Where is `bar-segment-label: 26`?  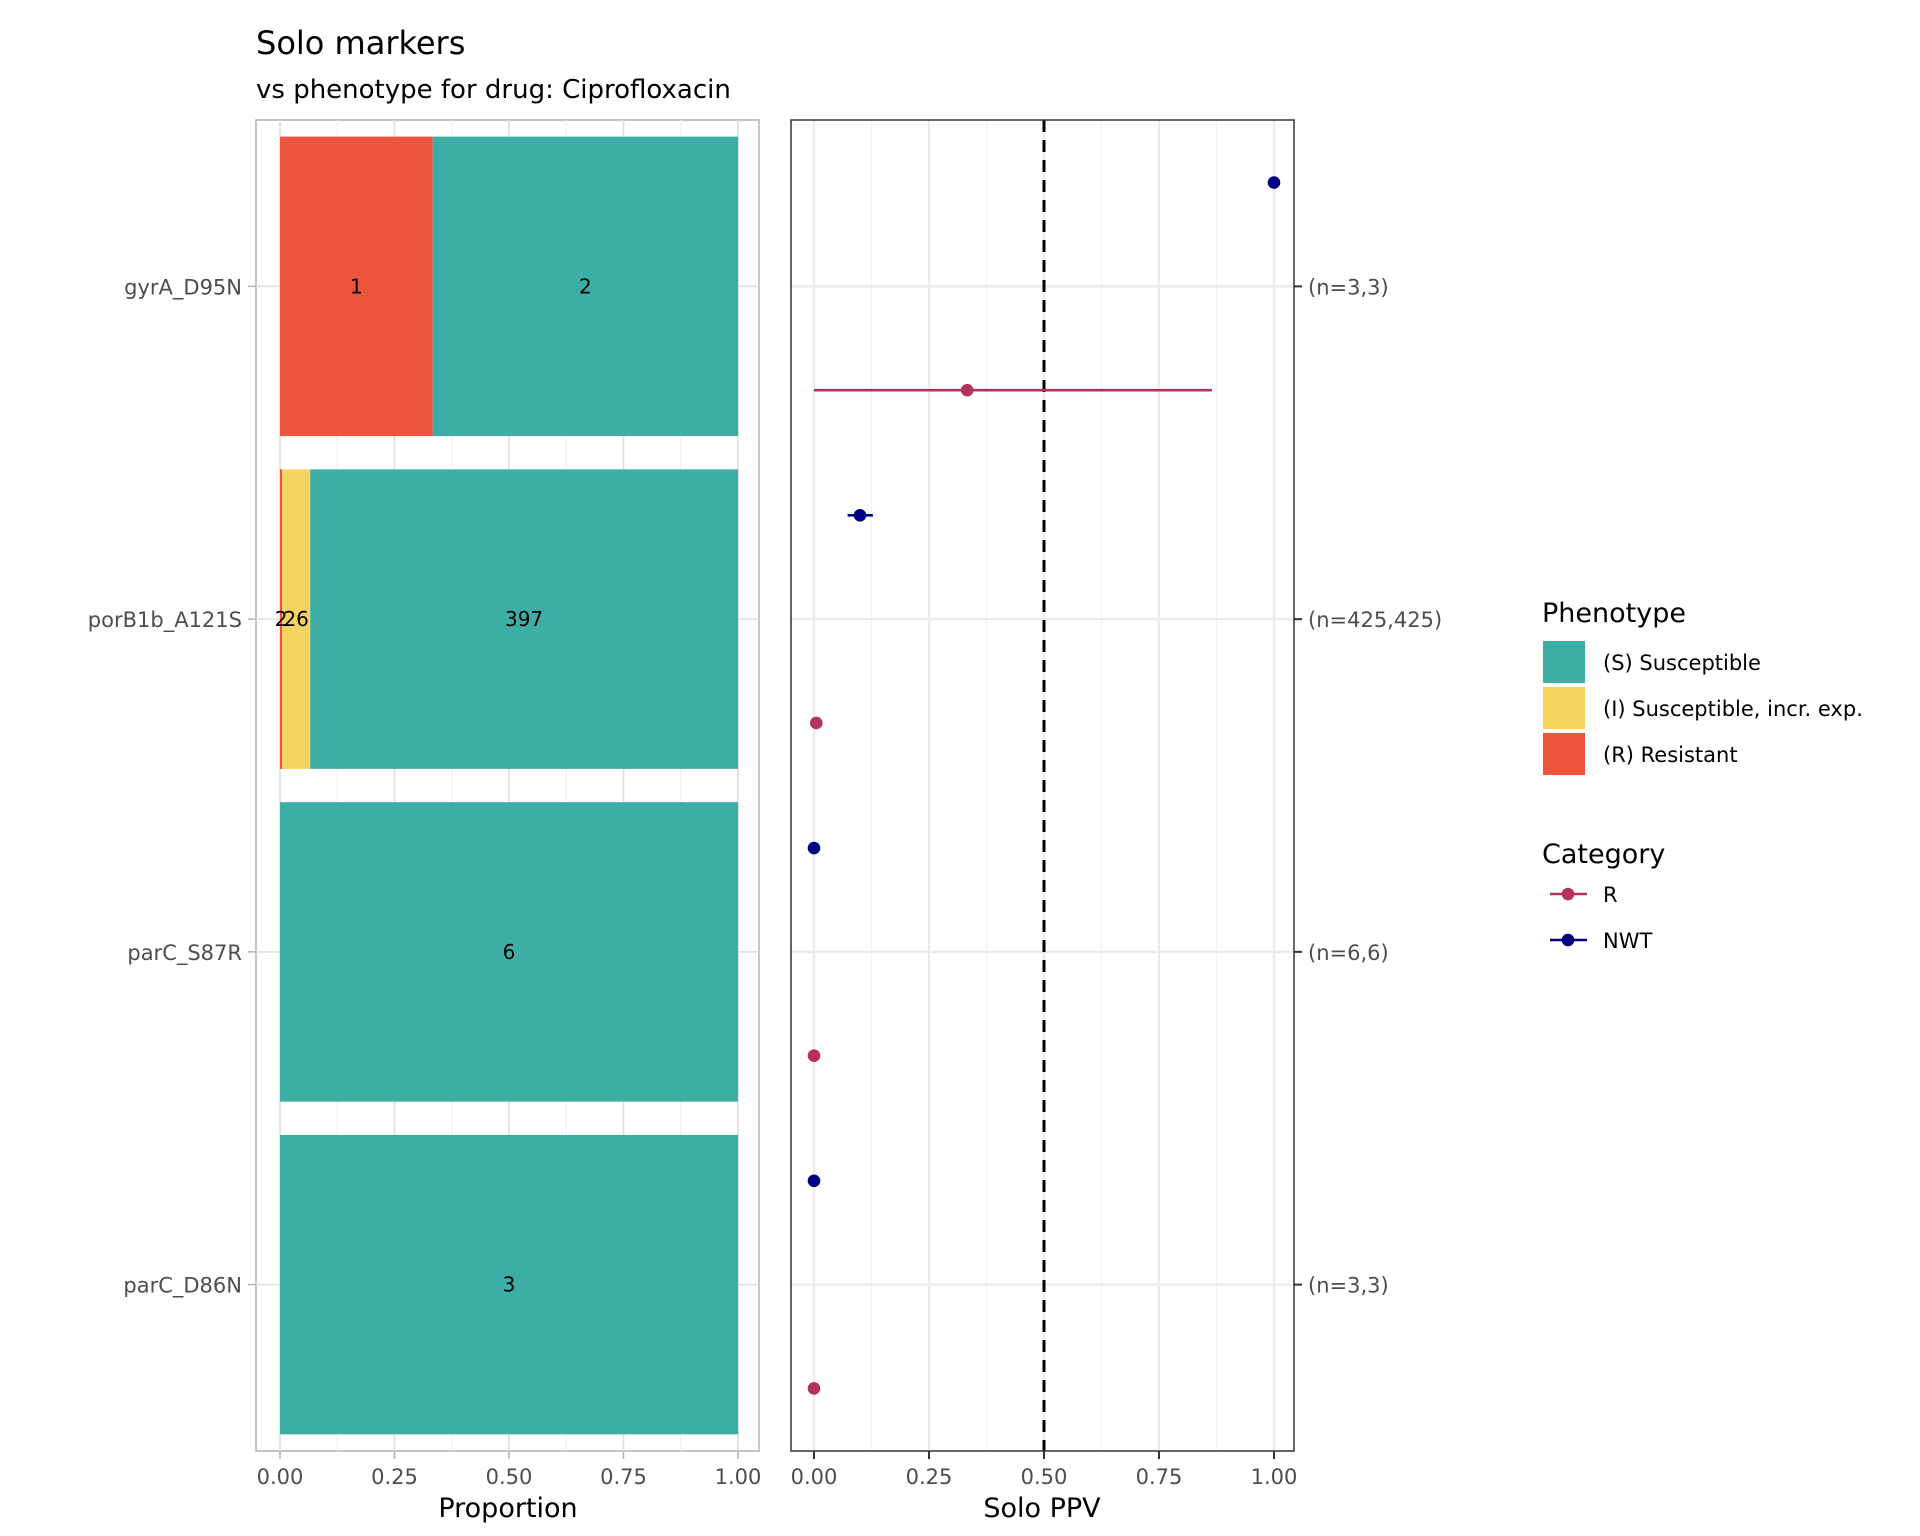 bar-segment-label: 26 is located at coordinates (295, 619).